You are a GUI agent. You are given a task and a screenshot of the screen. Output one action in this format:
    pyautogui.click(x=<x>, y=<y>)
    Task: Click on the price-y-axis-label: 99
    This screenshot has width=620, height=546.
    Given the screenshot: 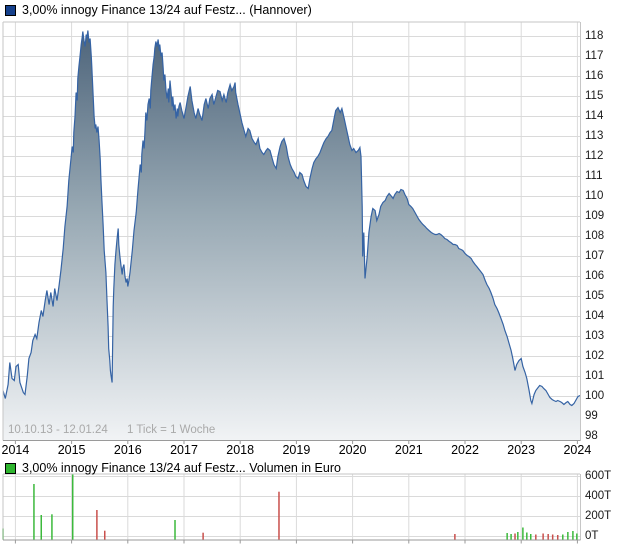 What is the action you would take?
    pyautogui.click(x=591, y=416)
    